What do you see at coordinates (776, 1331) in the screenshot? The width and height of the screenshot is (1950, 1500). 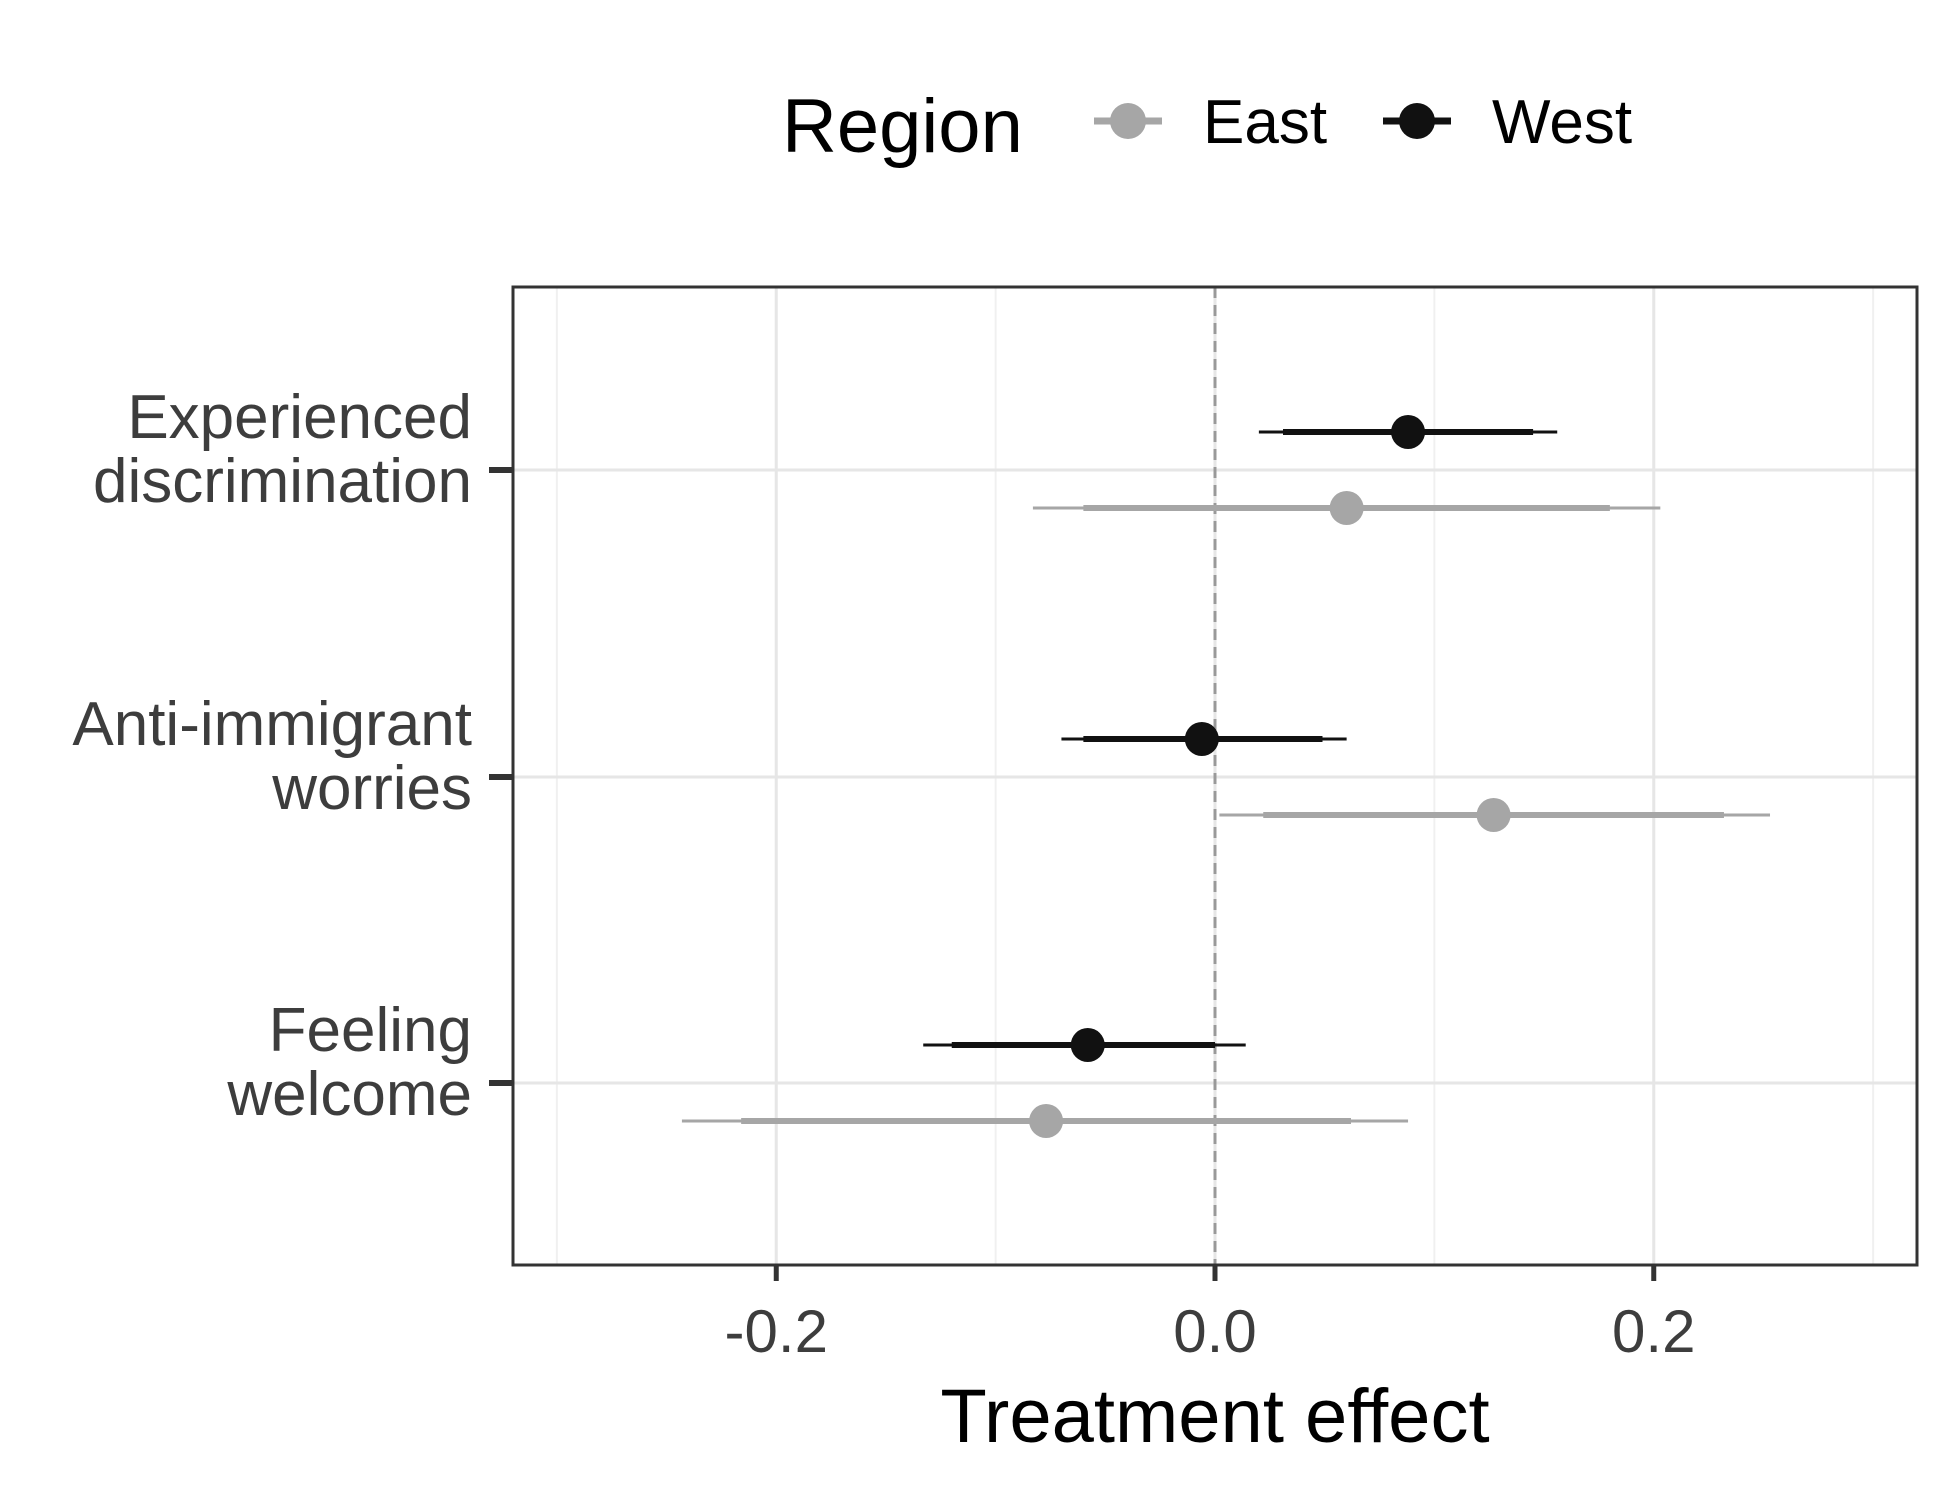 I see `x-axis-tick-label: -0.2` at bounding box center [776, 1331].